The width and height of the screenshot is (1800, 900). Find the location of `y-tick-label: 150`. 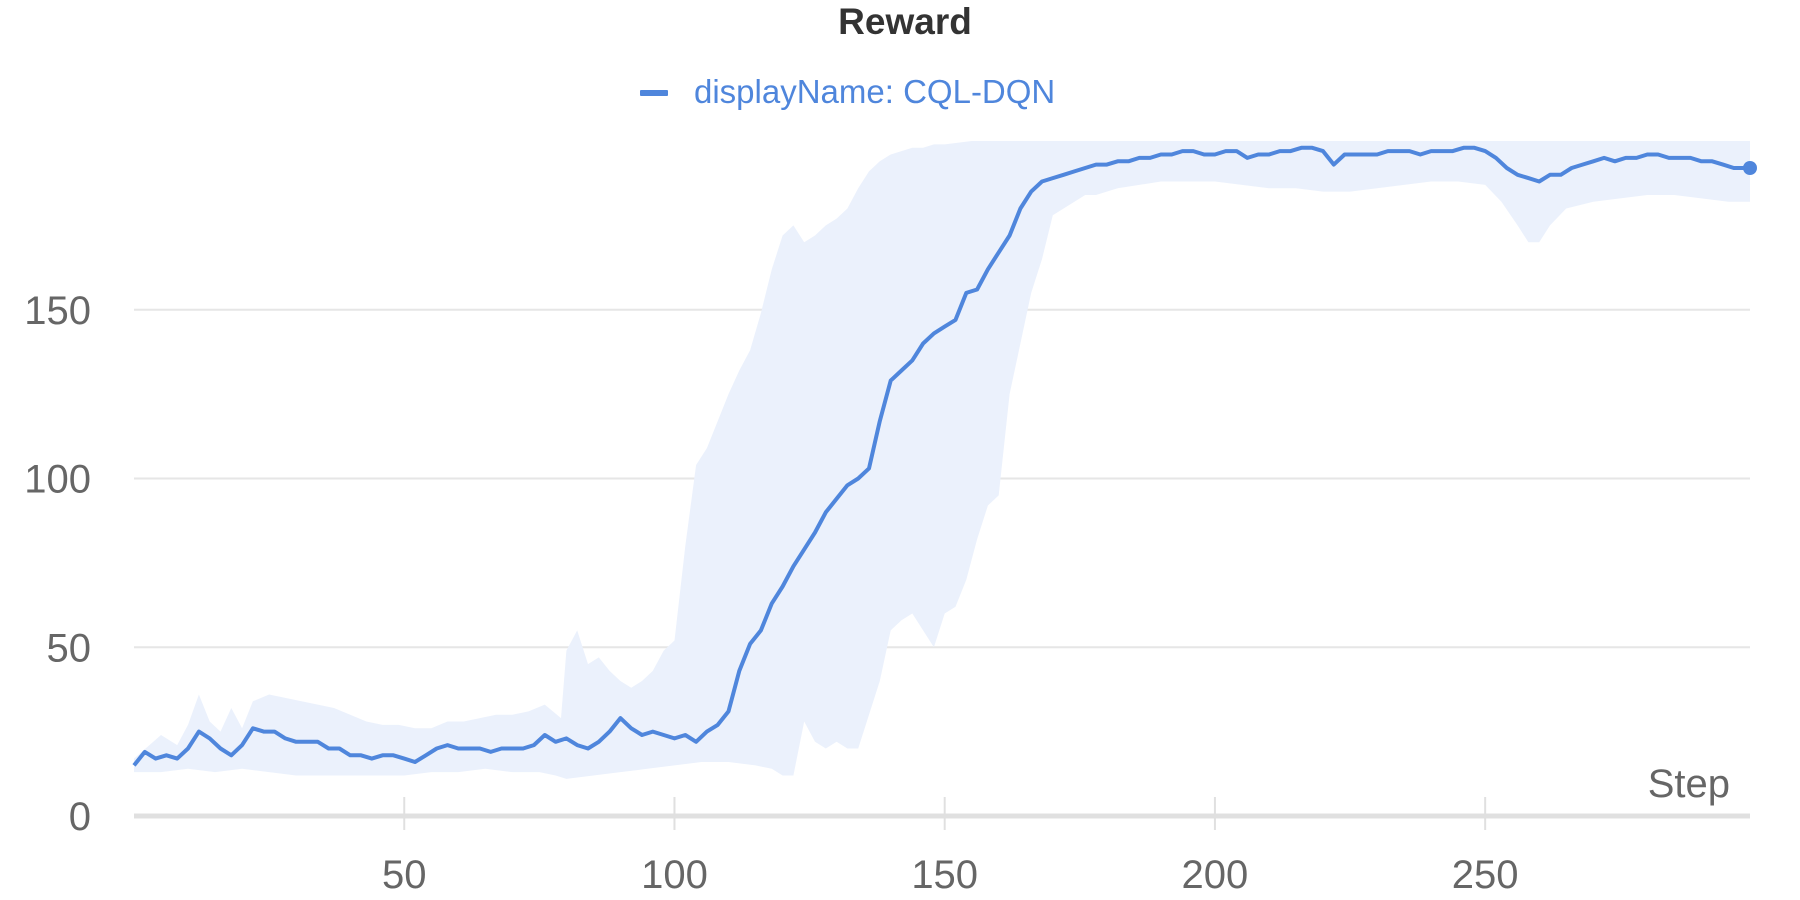

y-tick-label: 150 is located at coordinates (57, 311).